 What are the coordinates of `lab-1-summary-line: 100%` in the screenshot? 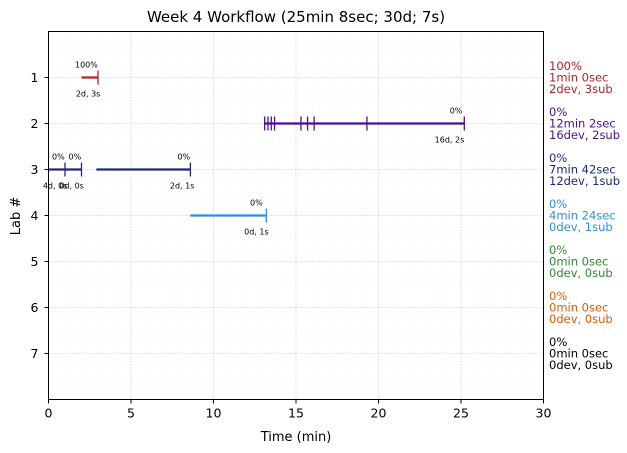 It's located at (565, 66).